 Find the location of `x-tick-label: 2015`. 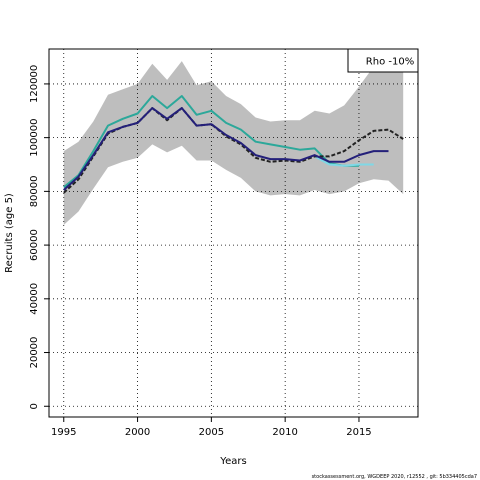

x-tick-label: 2015 is located at coordinates (358, 432).